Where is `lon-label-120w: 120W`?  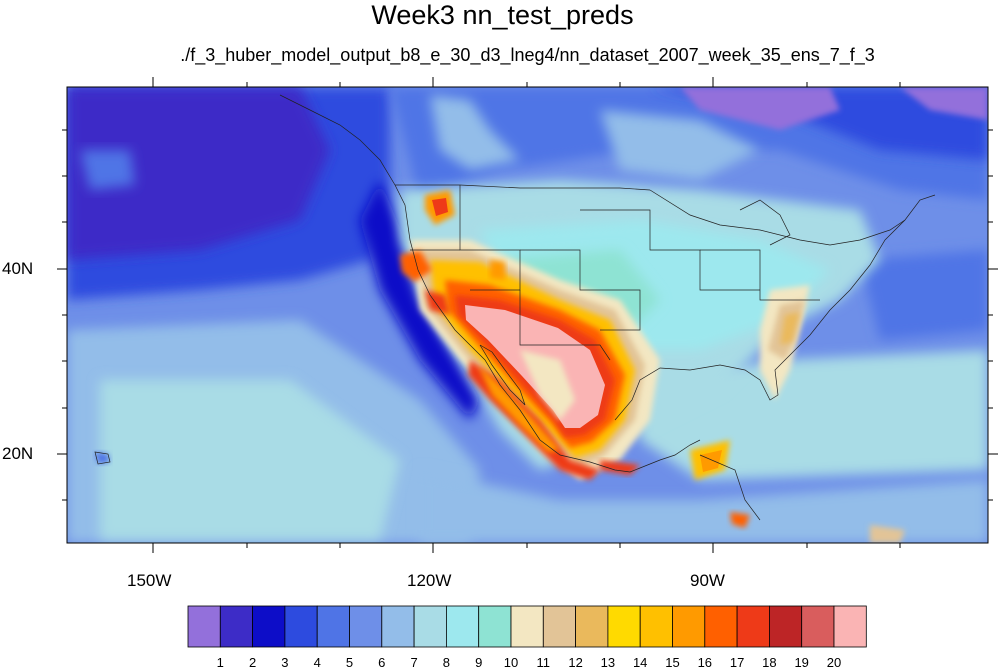
lon-label-120w: 120W is located at coordinates (429, 580).